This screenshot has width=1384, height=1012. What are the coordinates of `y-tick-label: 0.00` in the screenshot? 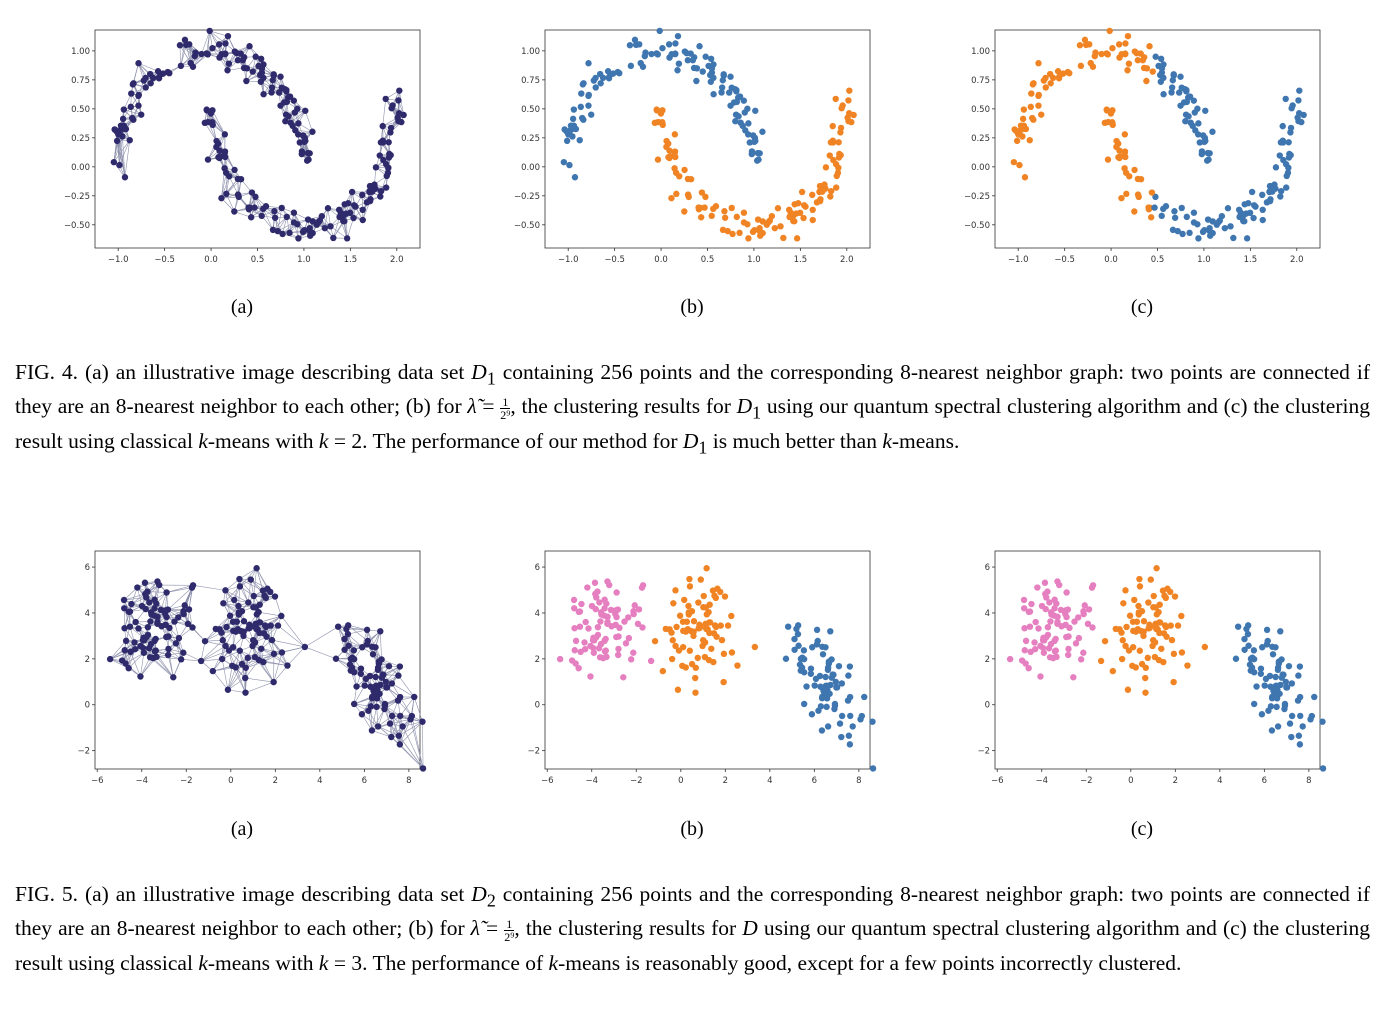 It's located at (80, 168).